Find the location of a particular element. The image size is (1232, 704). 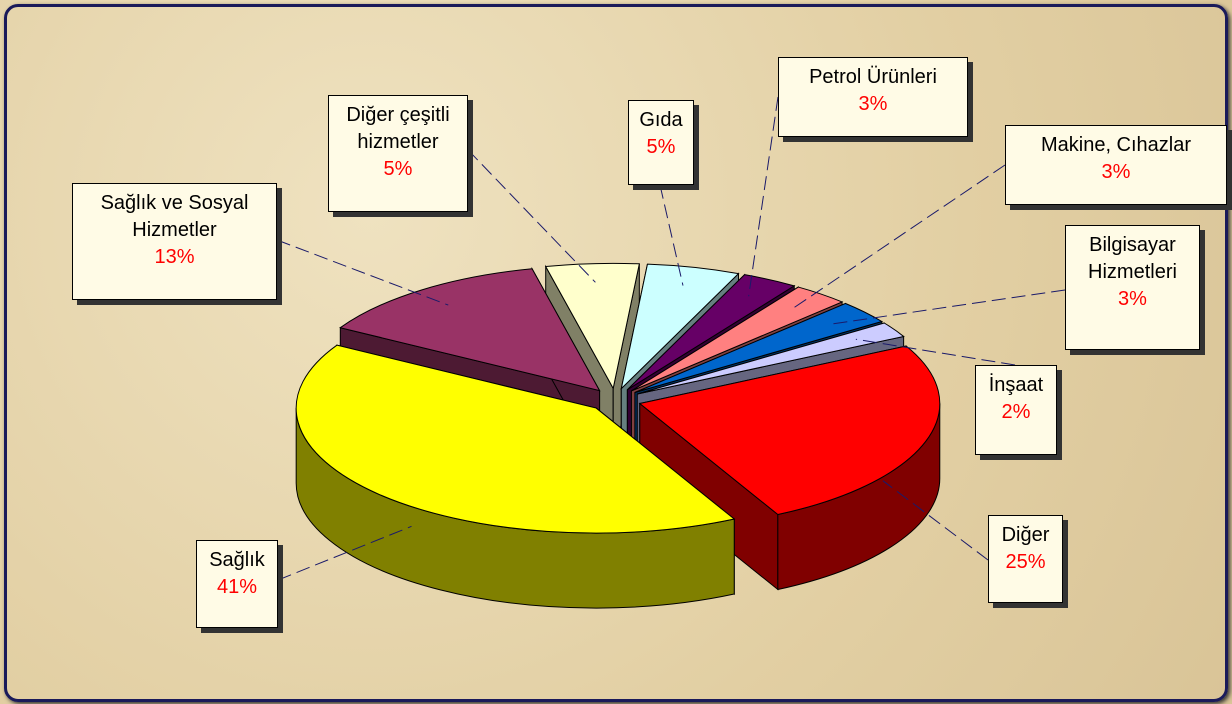

category-label: Bilgisayar Hizmetleri is located at coordinates (1132, 258).